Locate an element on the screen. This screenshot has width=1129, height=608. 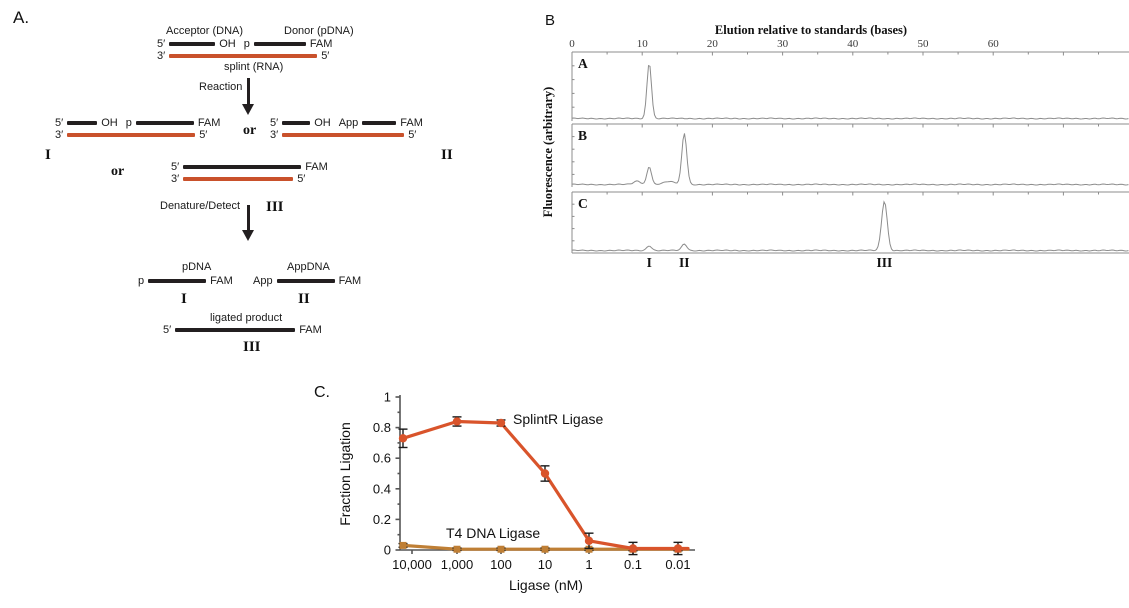
panel-c-label: C. is located at coordinates (322, 392).